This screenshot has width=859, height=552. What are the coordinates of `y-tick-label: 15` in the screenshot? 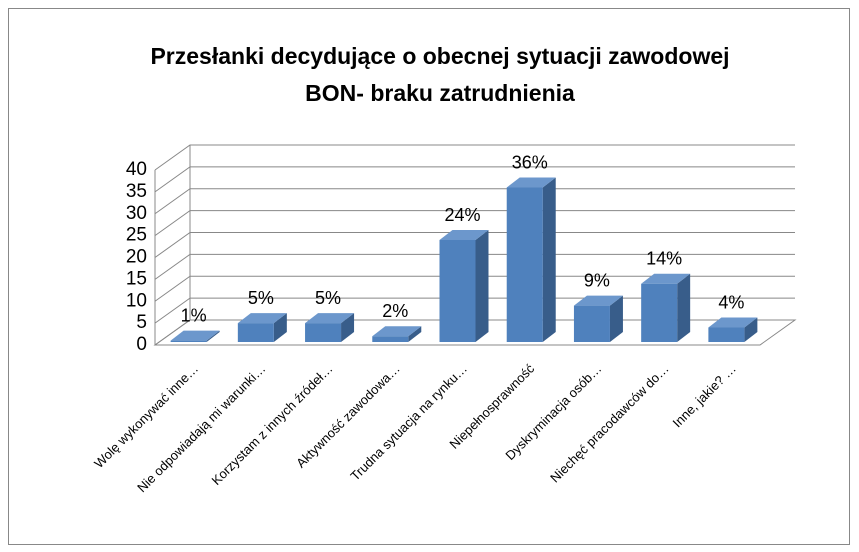 It's located at (136, 278).